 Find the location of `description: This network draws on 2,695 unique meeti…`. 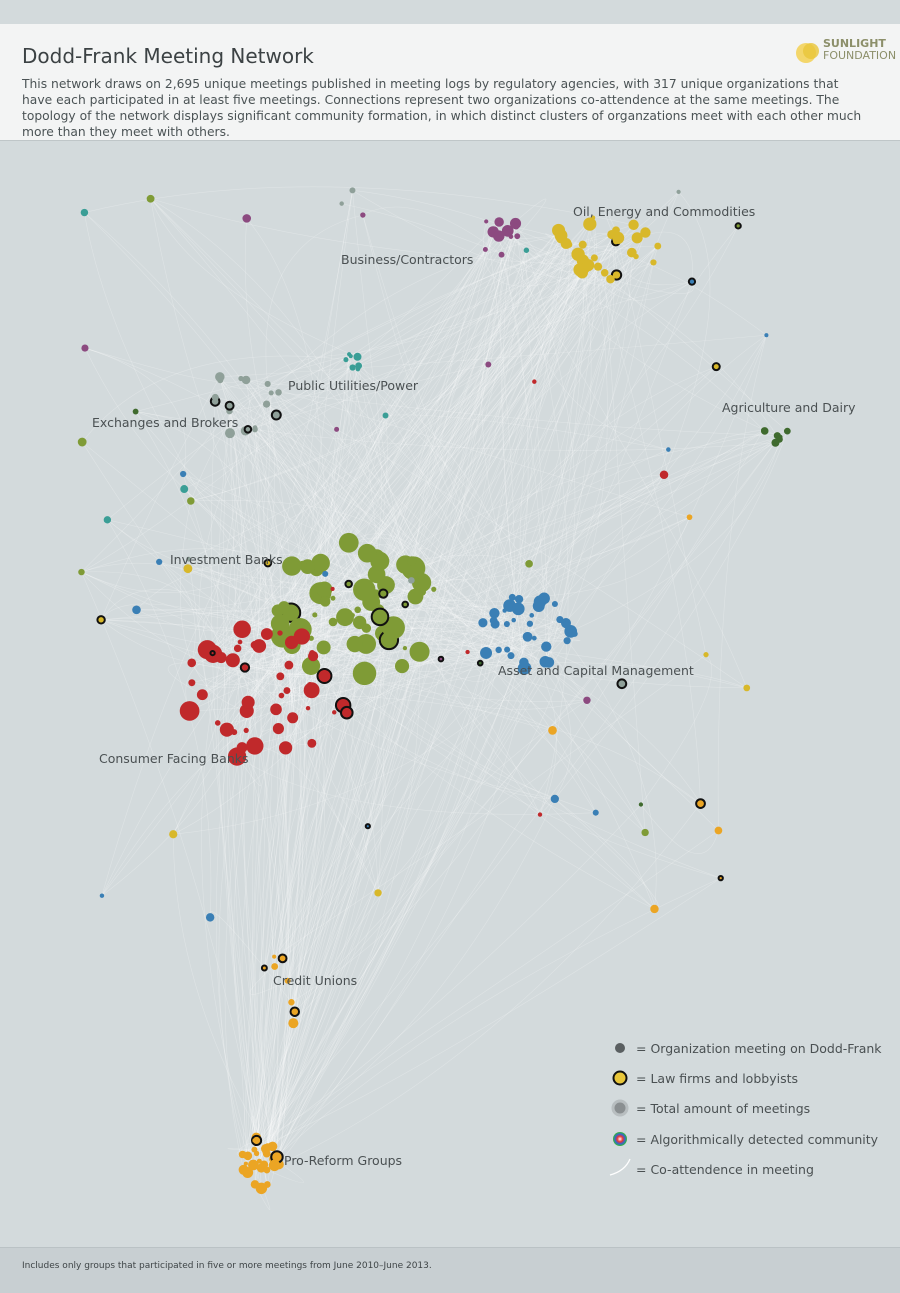

description: This network draws on 2,695 unique meeti… is located at coordinates (442, 108).